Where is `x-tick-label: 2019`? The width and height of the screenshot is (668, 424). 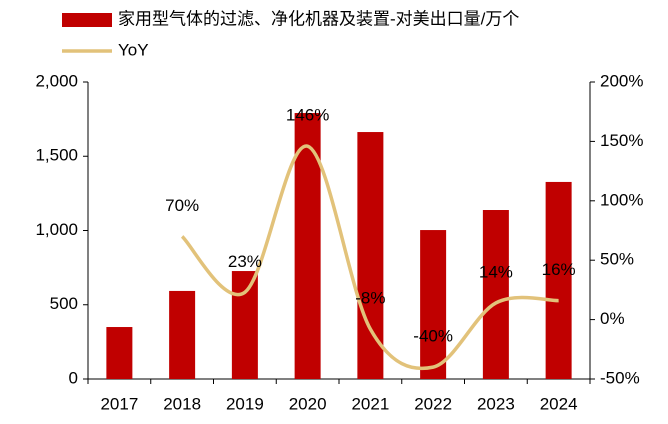
x-tick-label: 2019 is located at coordinates (245, 403).